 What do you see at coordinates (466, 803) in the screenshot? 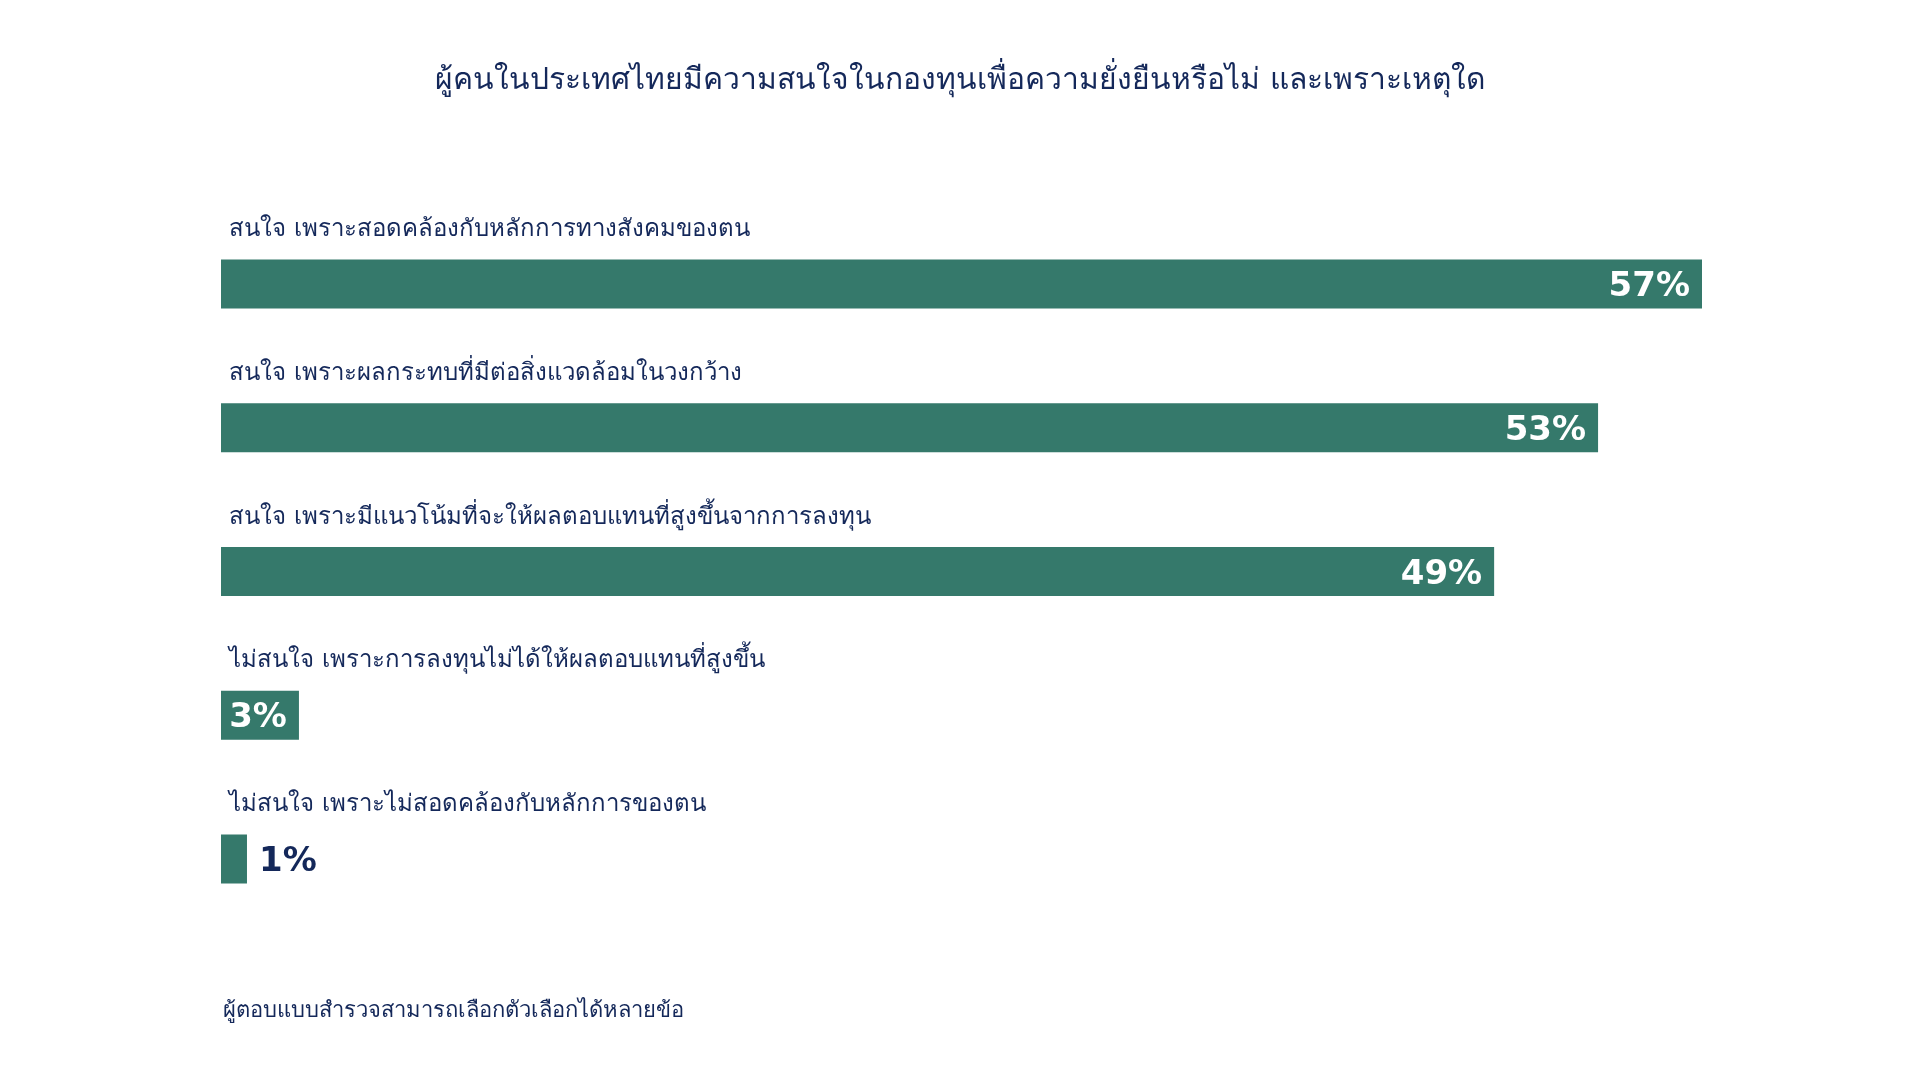
I see `y-tick-label: ไม่สนใจ เพราะไม่สอดคล้องกับหลักการของตน` at bounding box center [466, 803].